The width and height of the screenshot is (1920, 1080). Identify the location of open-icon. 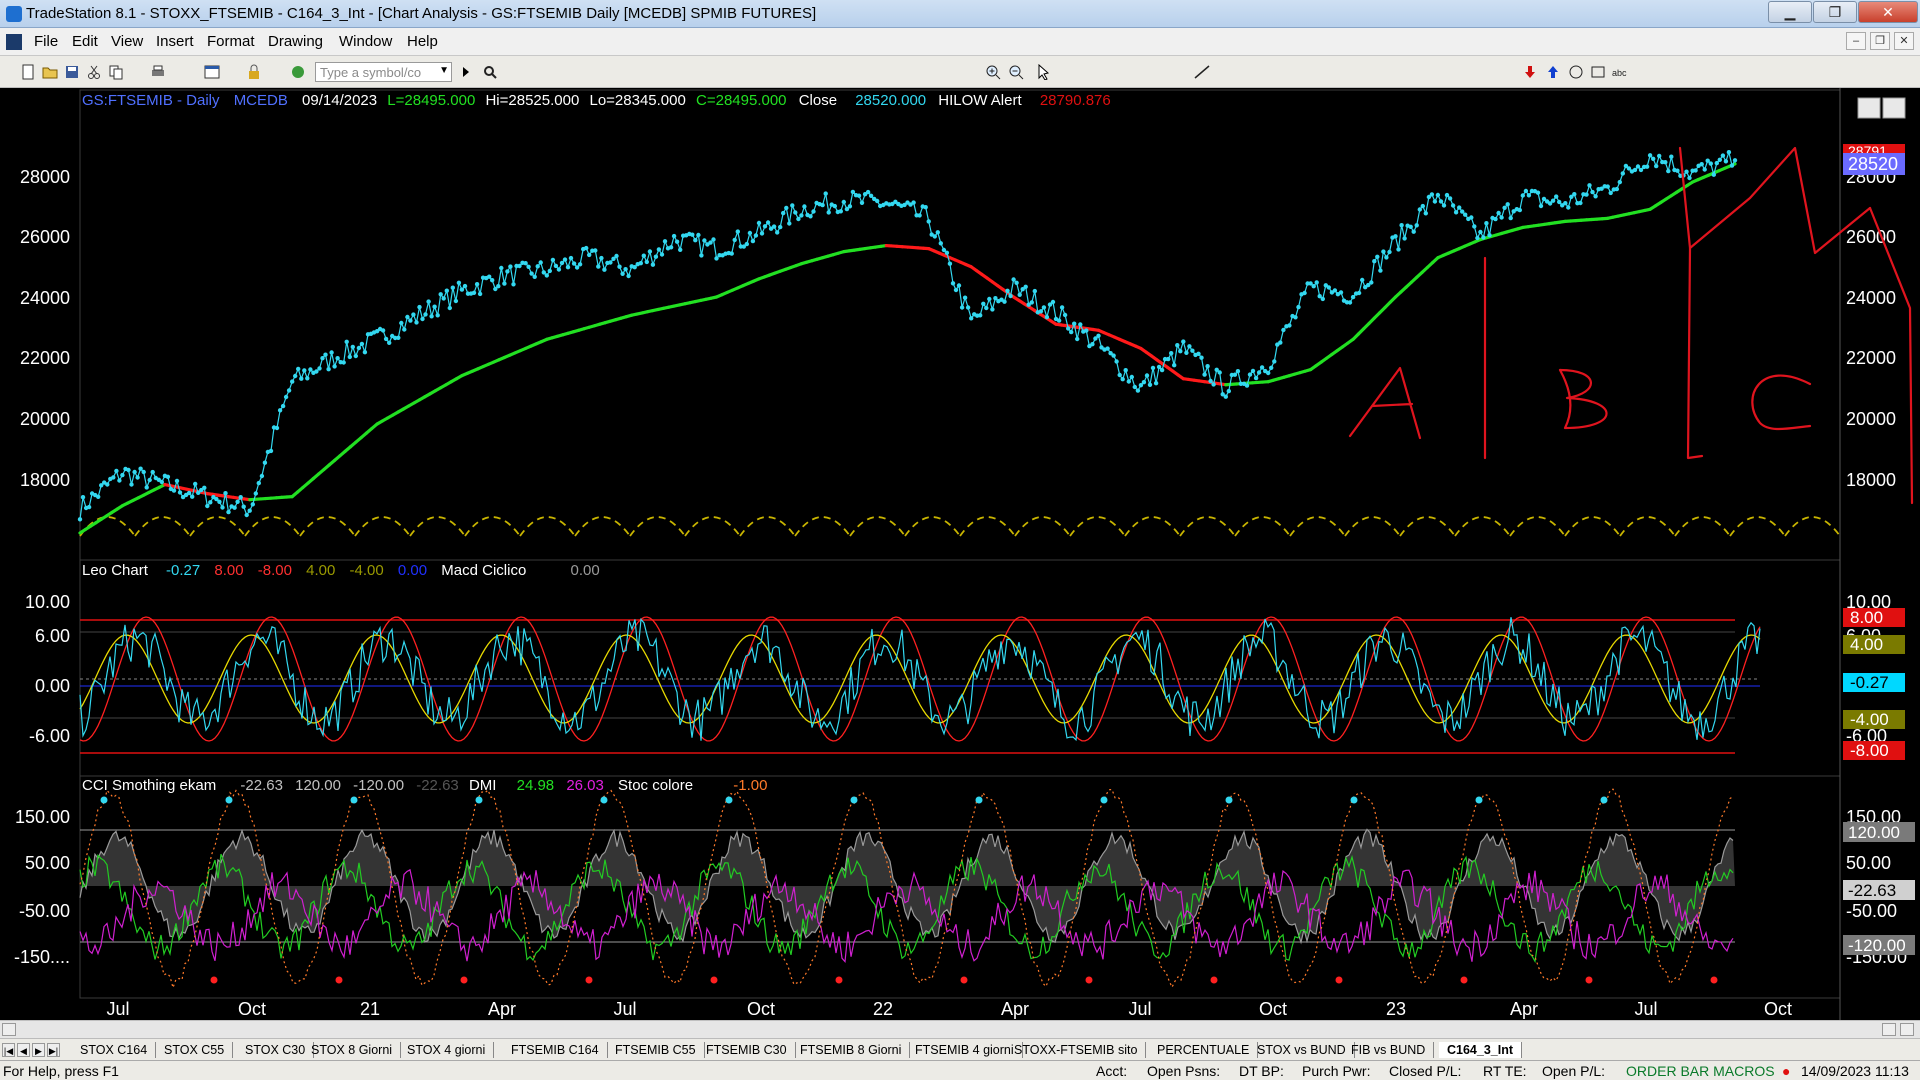
(50, 72).